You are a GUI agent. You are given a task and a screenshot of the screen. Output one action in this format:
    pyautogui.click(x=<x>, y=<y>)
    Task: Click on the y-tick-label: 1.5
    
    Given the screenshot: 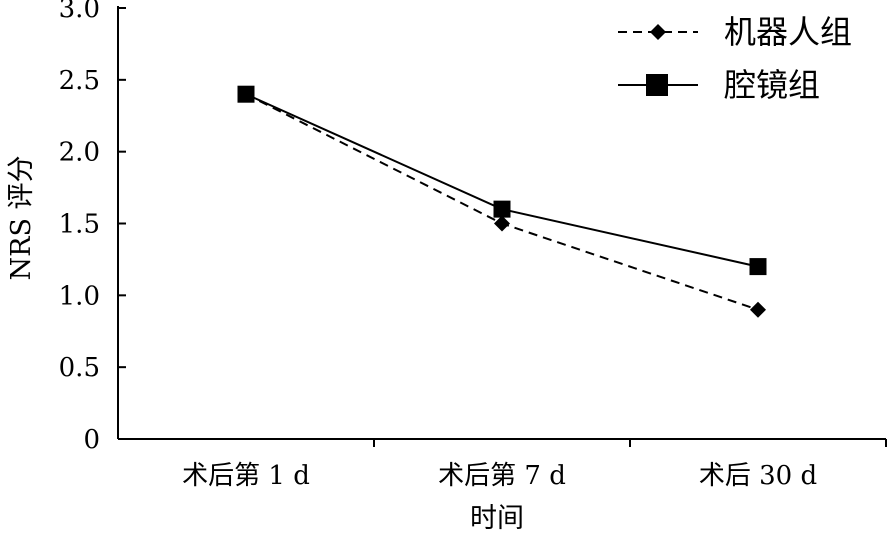 What is the action you would take?
    pyautogui.click(x=79, y=225)
    